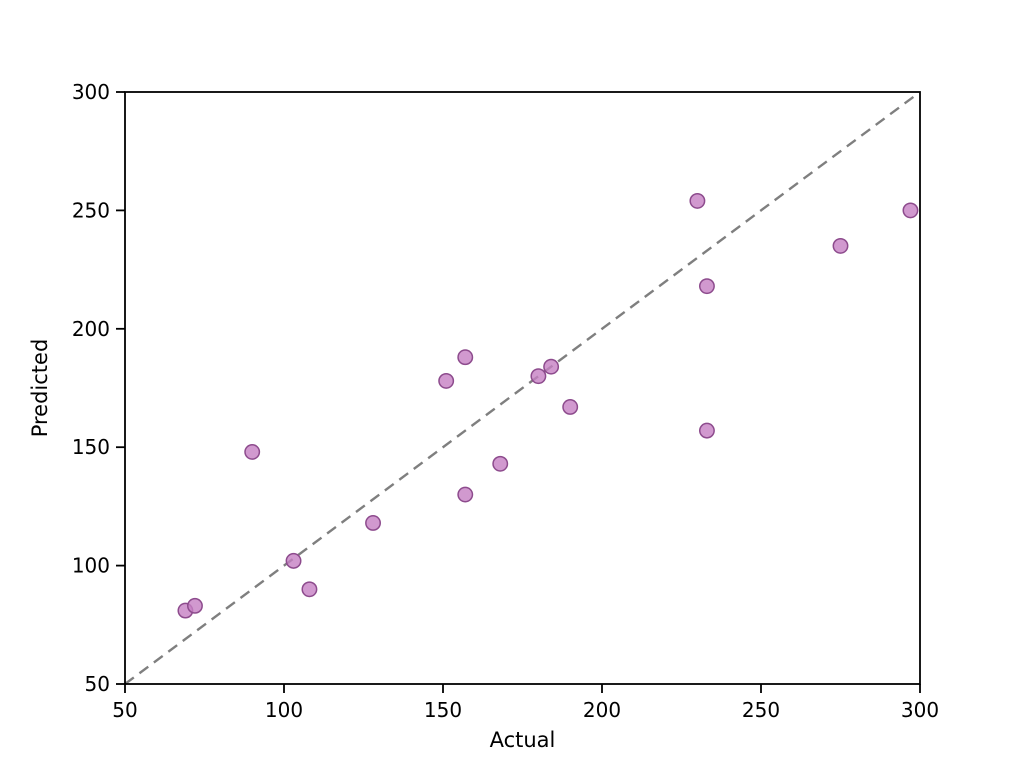 The height and width of the screenshot is (768, 1024). What do you see at coordinates (91, 447) in the screenshot?
I see `y-tick-label: 150` at bounding box center [91, 447].